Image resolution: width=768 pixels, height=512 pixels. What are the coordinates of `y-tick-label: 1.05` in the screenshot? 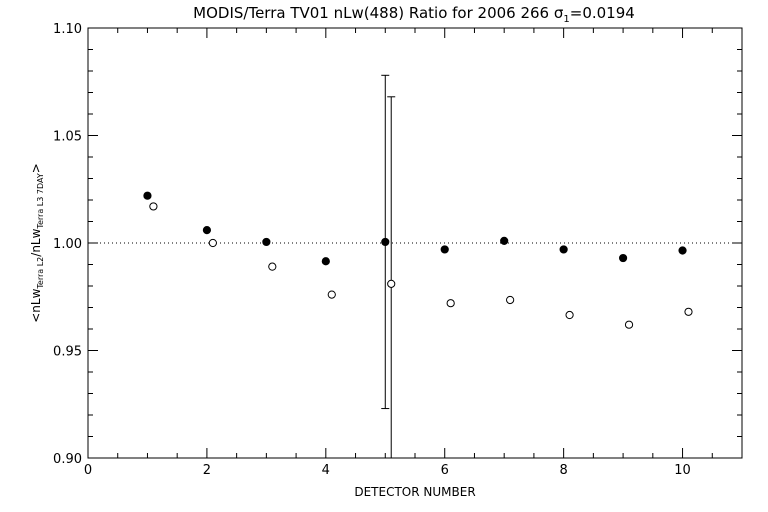 It's located at (67, 137).